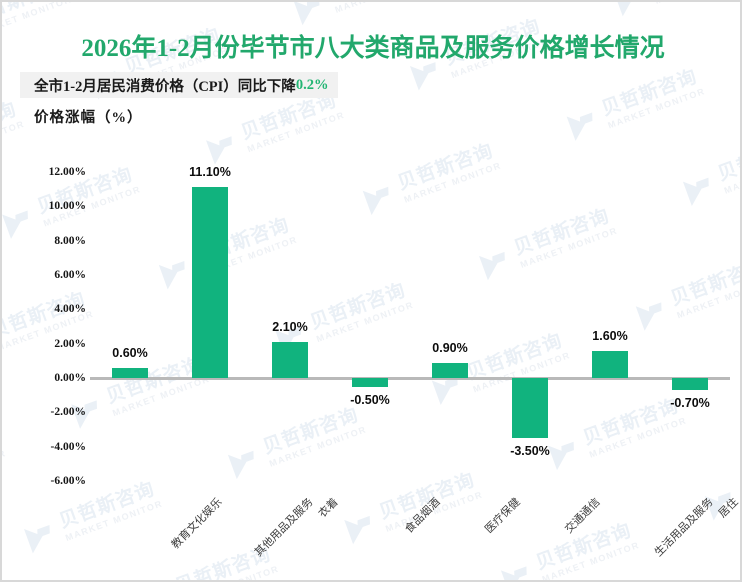 The image size is (742, 582). What do you see at coordinates (70, 343) in the screenshot?
I see `y-axis-tick-label: 2.00%` at bounding box center [70, 343].